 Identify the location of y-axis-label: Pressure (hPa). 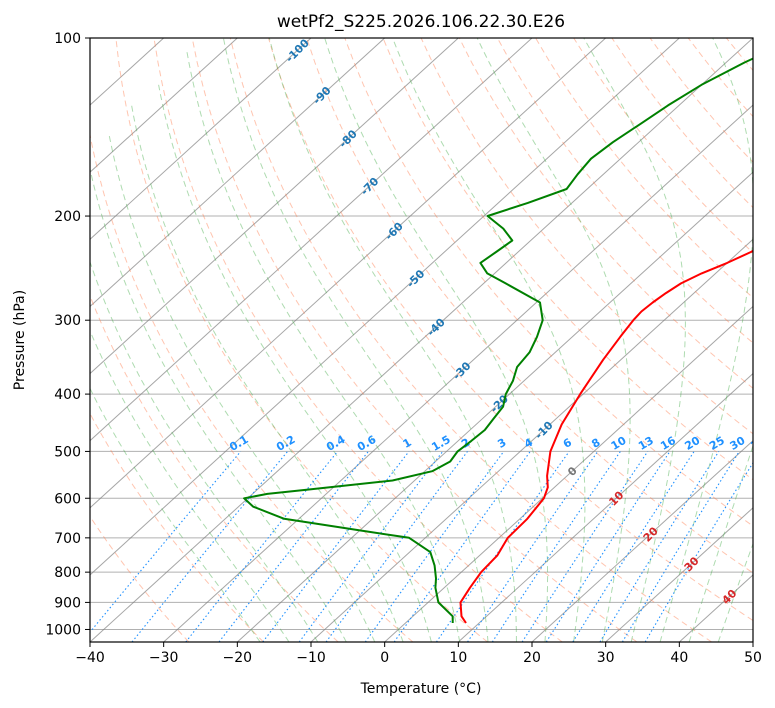
(20, 340).